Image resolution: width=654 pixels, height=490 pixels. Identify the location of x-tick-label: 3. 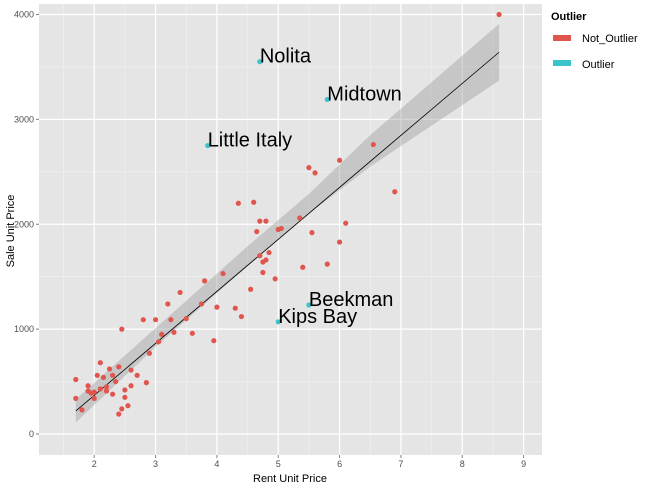
(155, 464).